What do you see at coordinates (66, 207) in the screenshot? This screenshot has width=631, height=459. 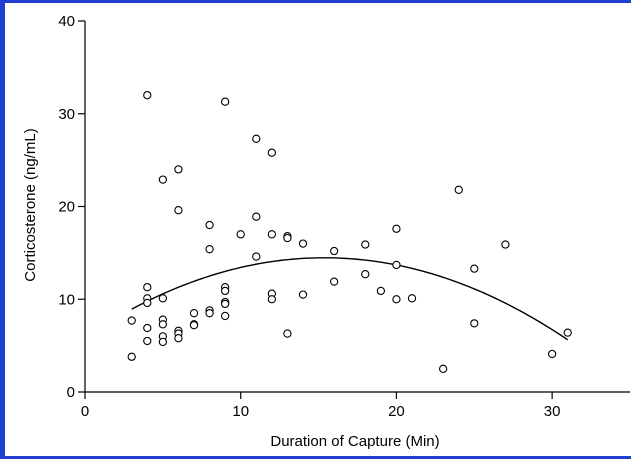 I see `y-tick-label: 20` at bounding box center [66, 207].